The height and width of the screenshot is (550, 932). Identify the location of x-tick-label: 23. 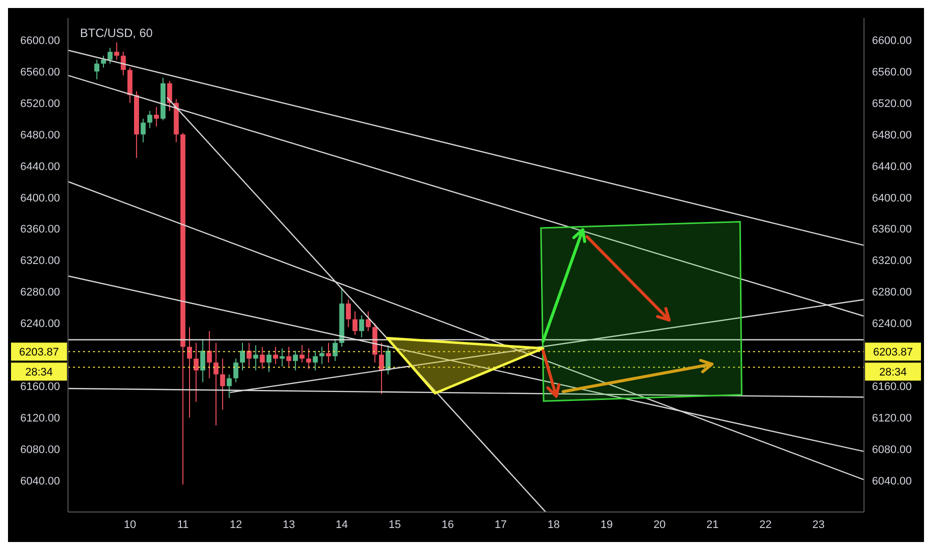
(818, 524).